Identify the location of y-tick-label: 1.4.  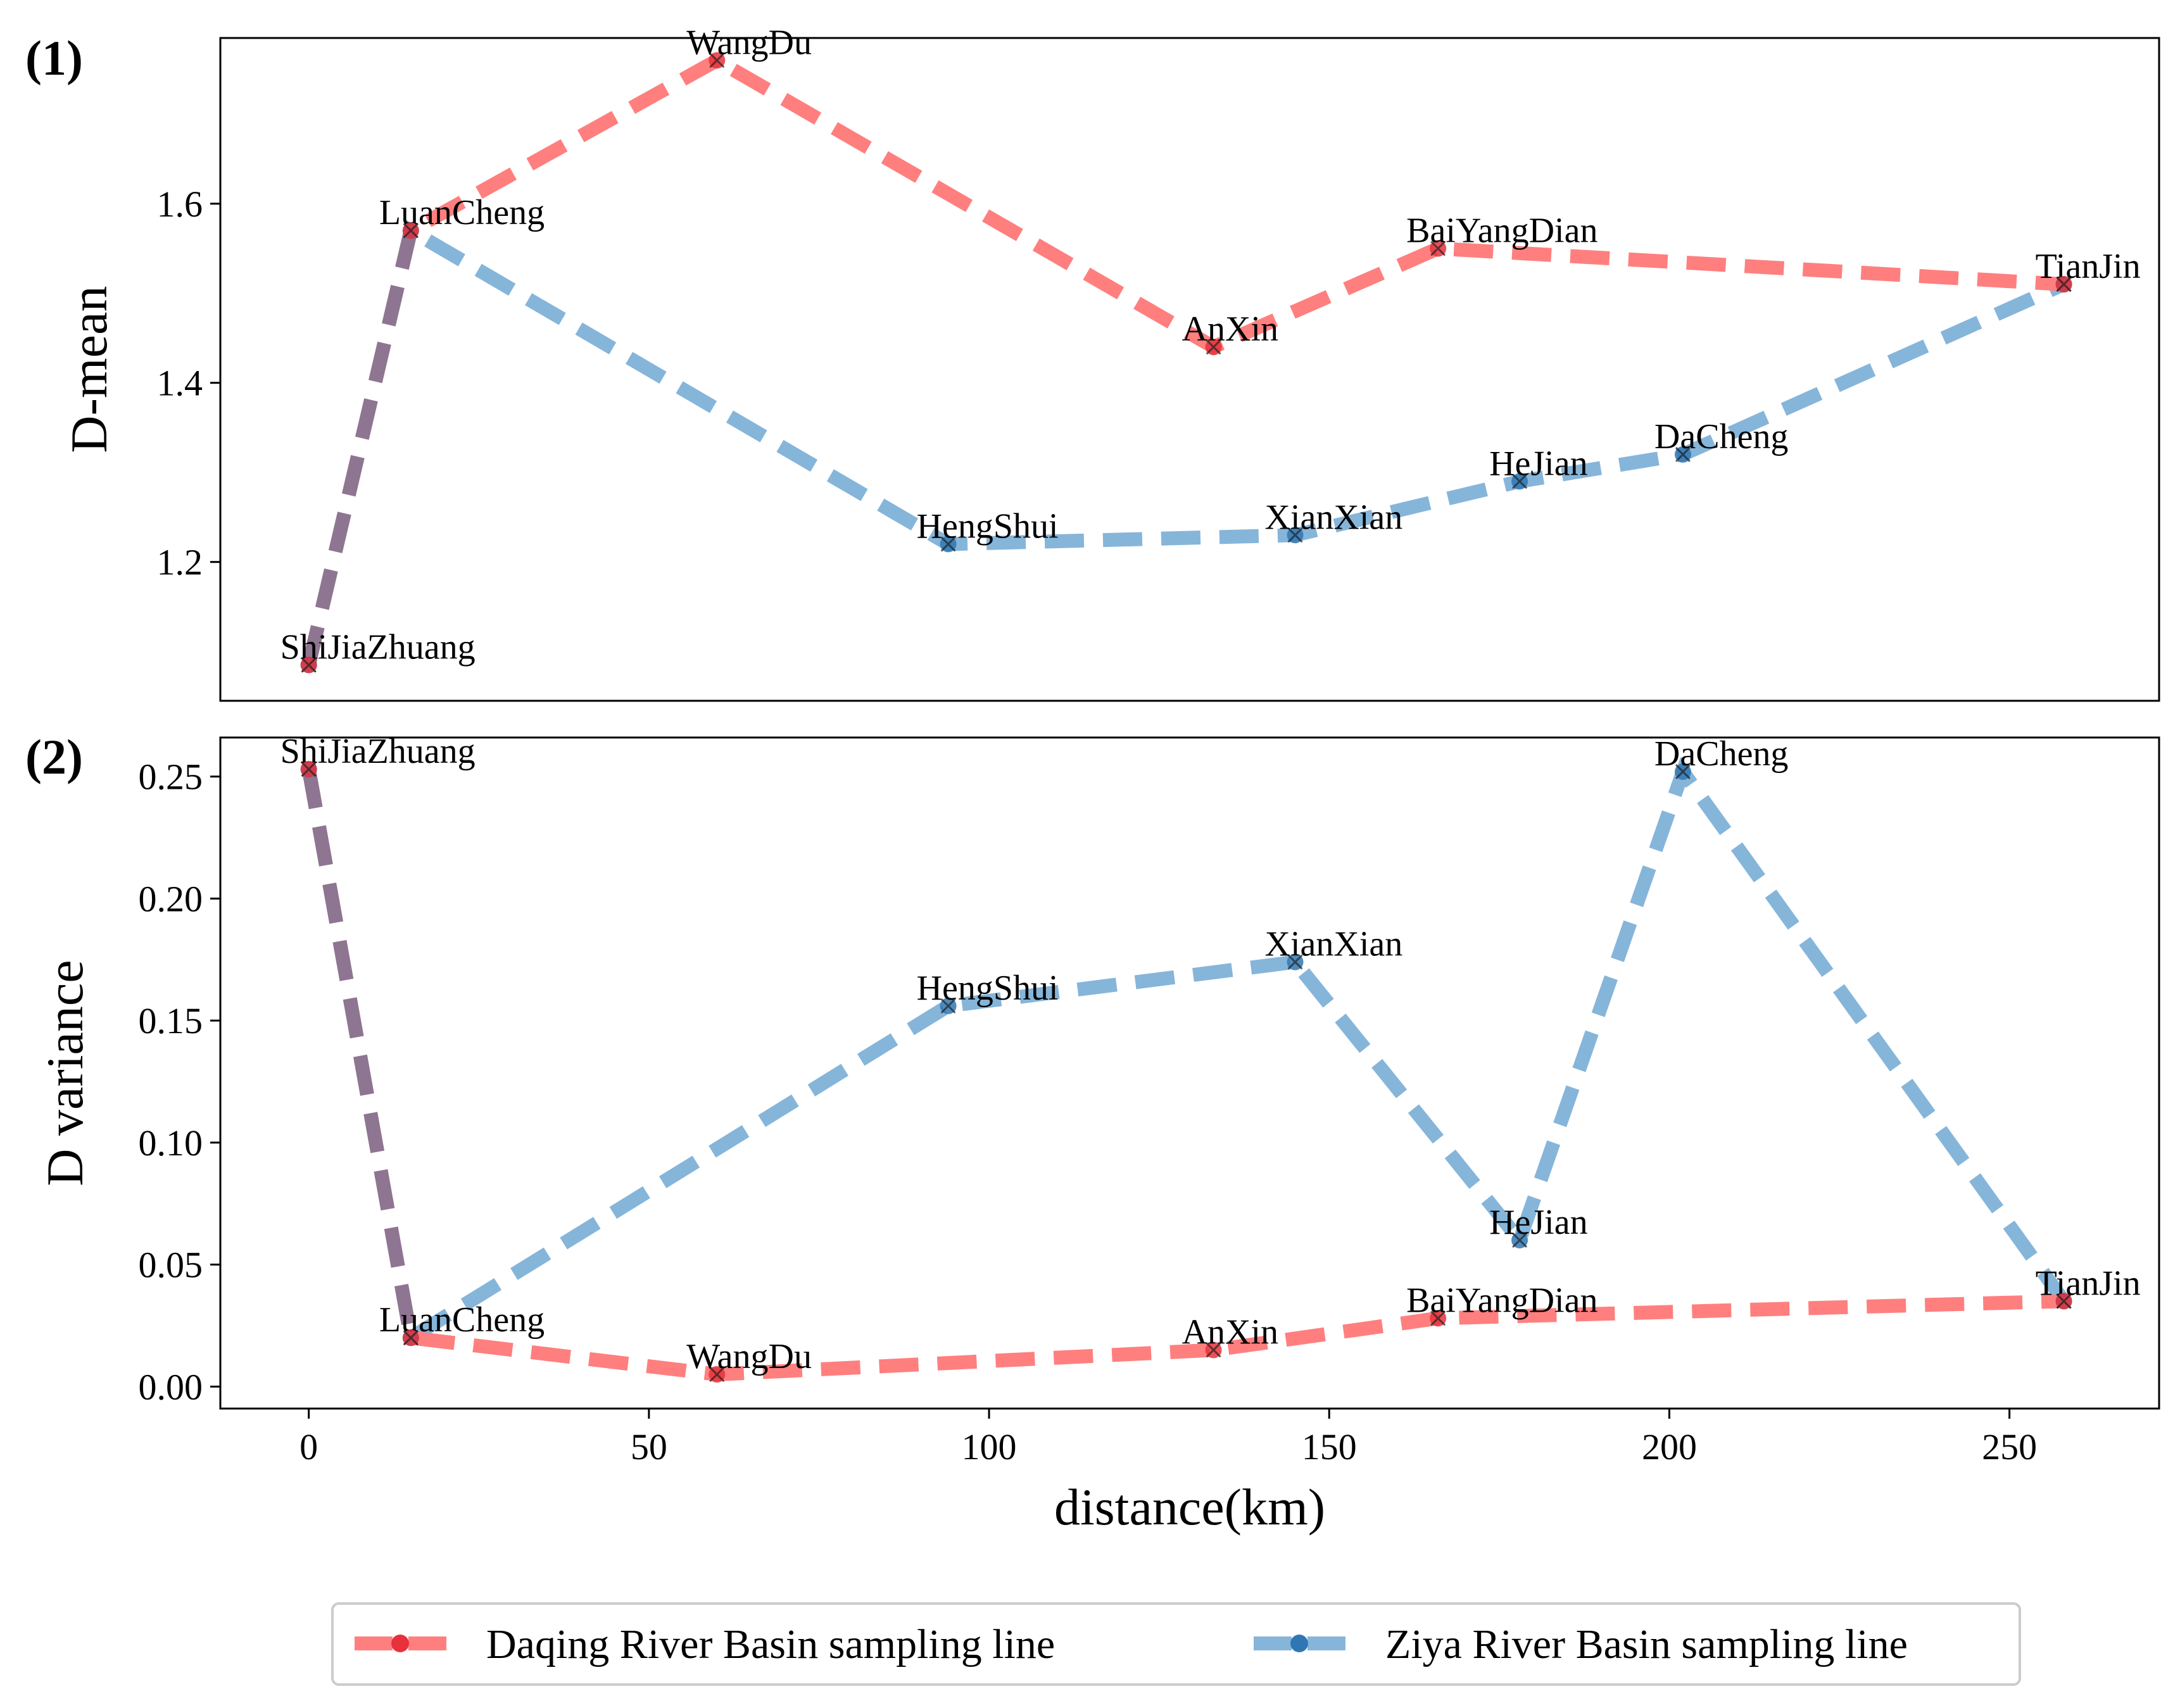
(180, 384).